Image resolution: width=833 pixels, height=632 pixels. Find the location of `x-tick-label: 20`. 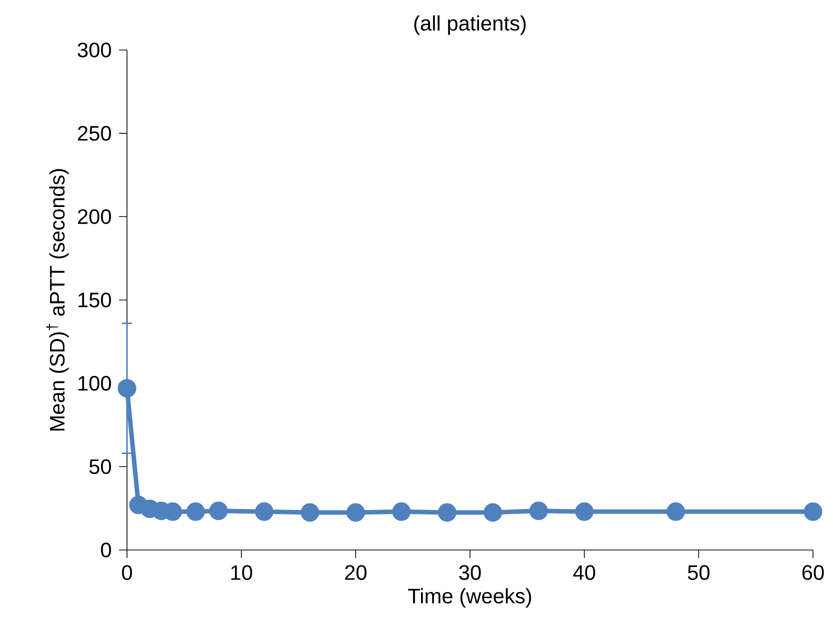

x-tick-label: 20 is located at coordinates (355, 572).